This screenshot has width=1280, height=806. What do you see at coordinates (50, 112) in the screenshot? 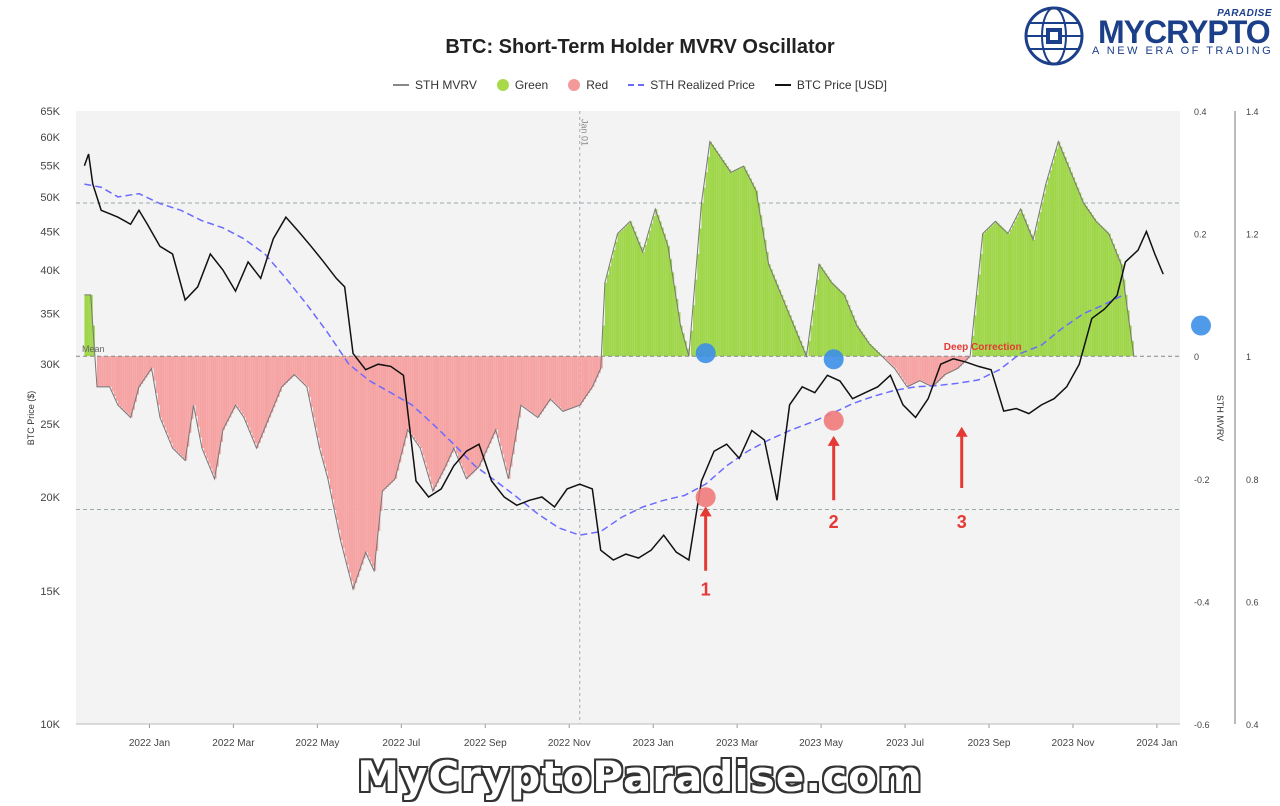
I see `y-left-tick-label: 65K` at bounding box center [50, 112].